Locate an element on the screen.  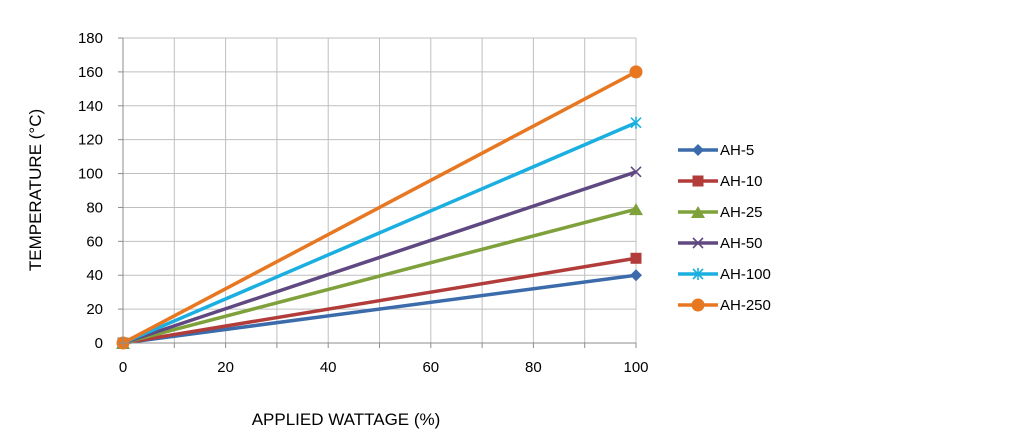
y-tick-label: 120 is located at coordinates (90, 140).